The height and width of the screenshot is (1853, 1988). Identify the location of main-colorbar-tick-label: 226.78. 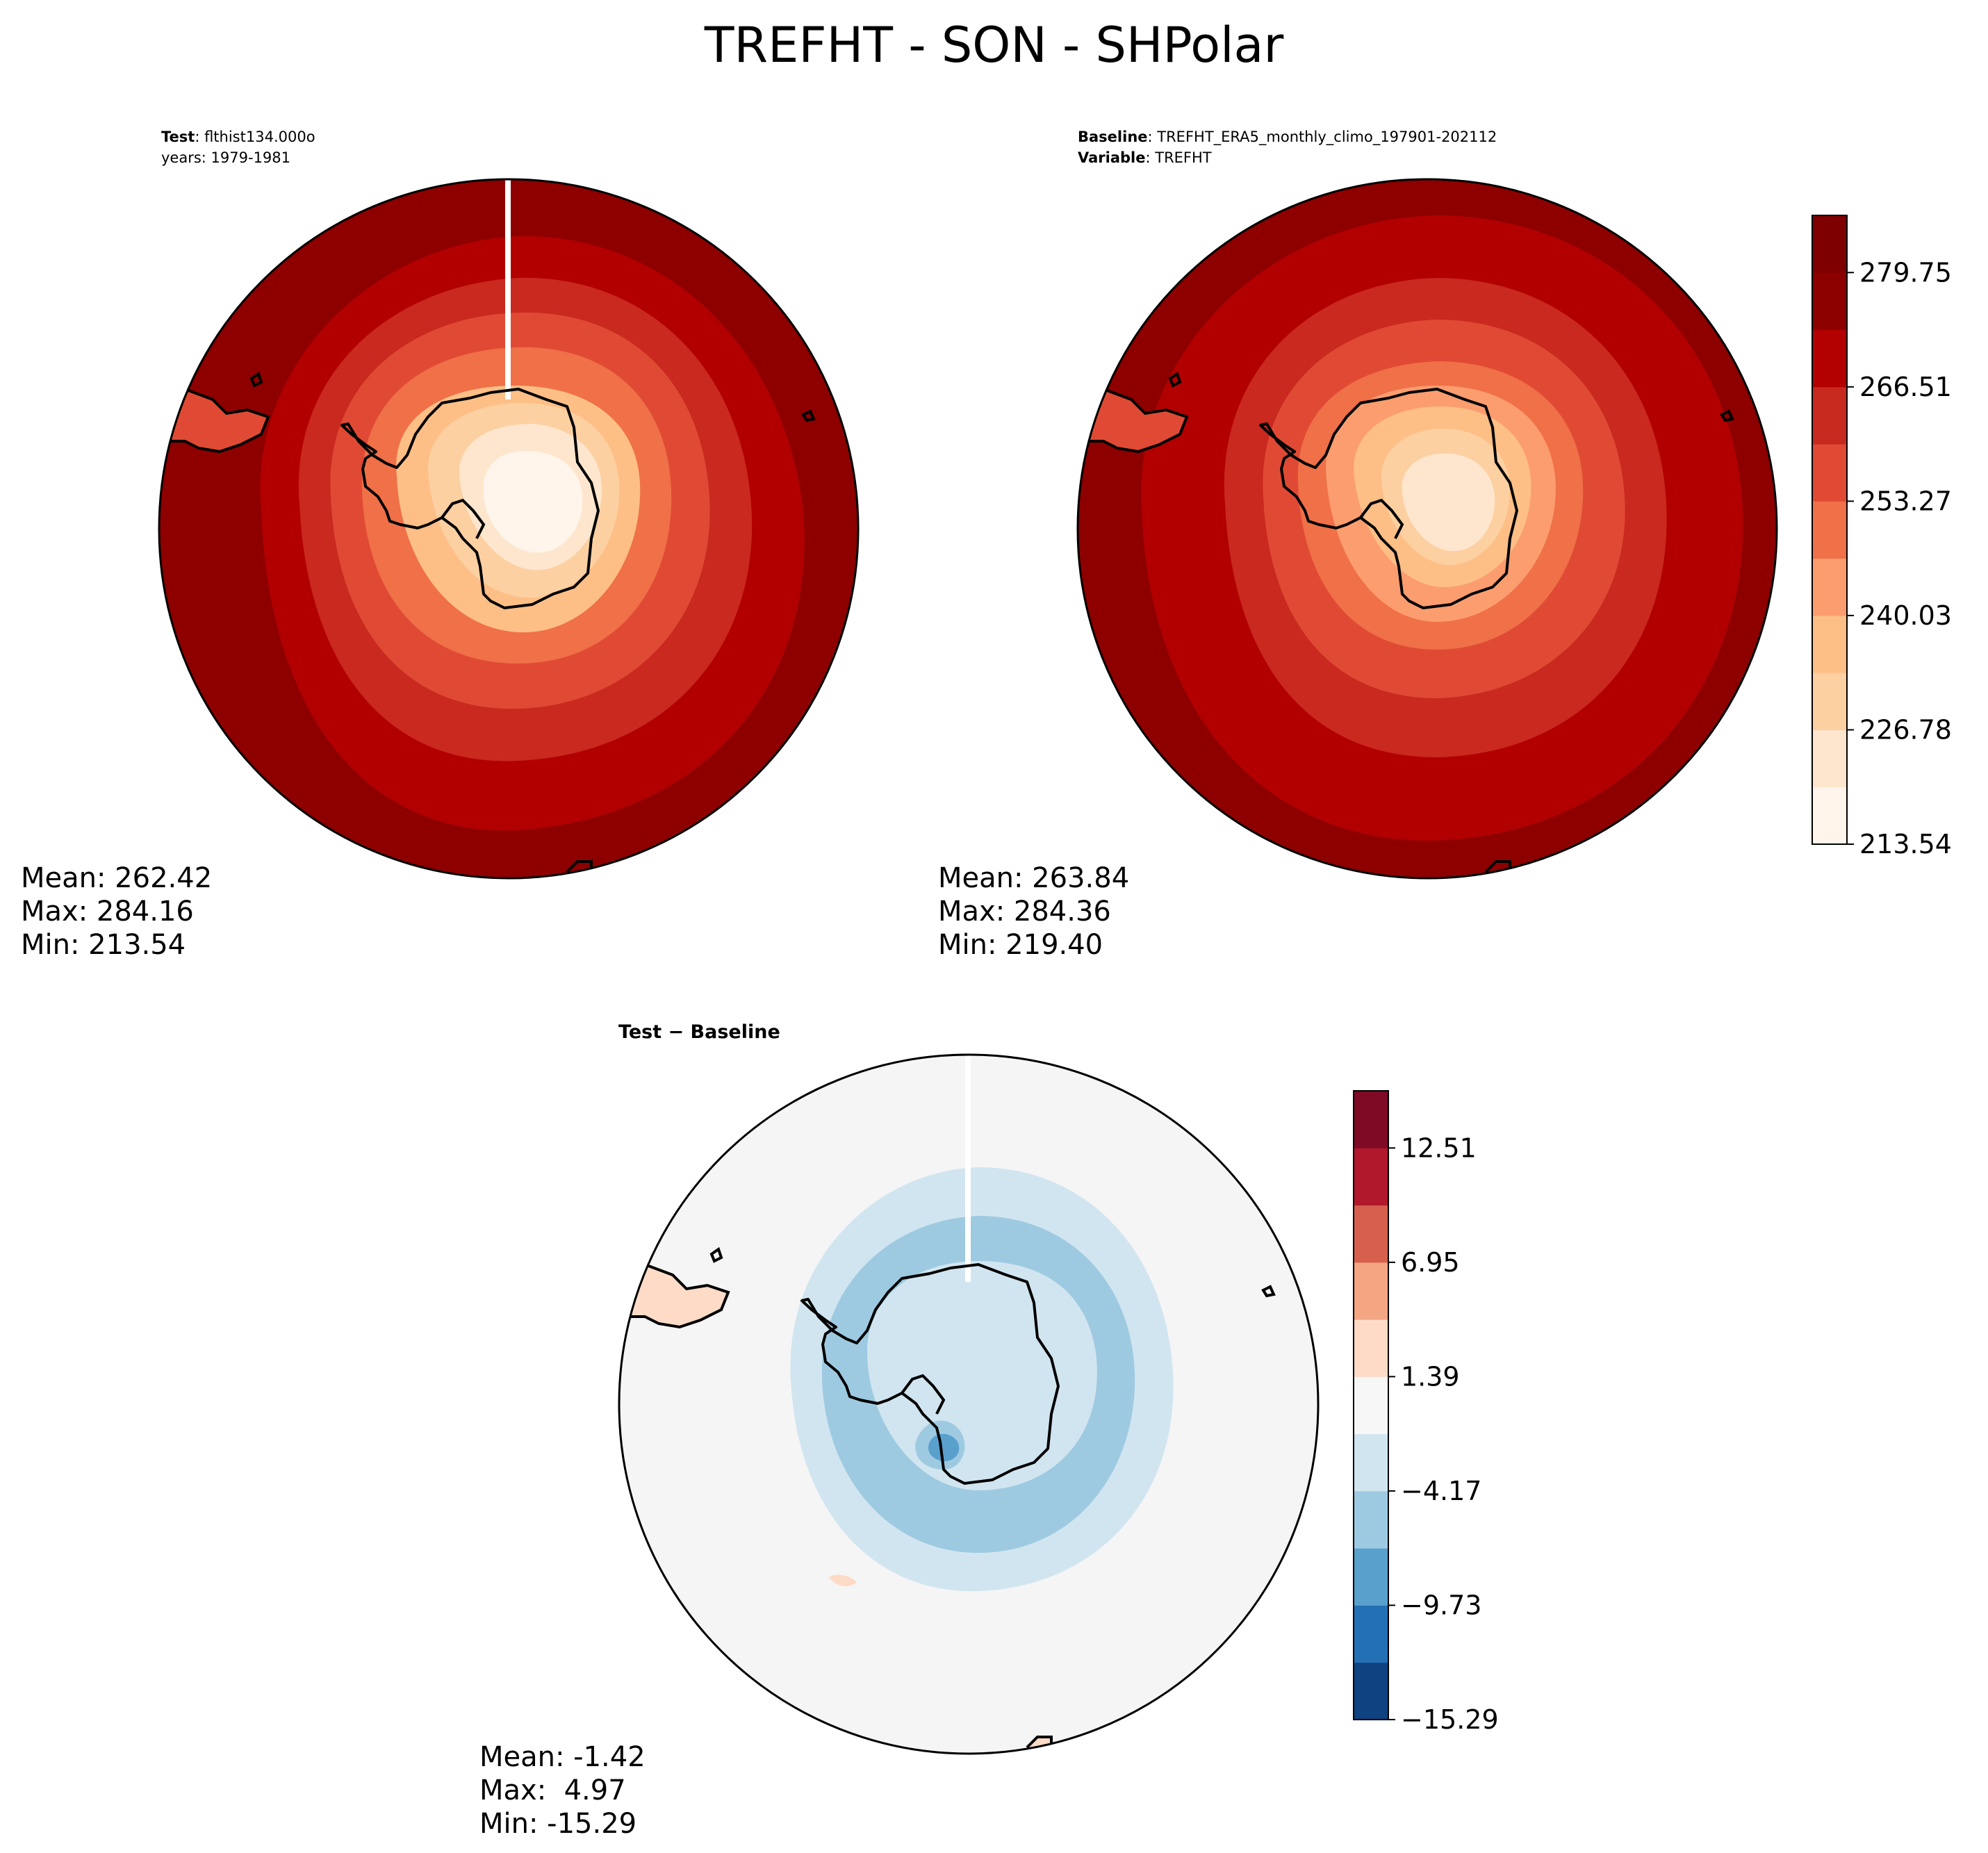
(1905, 729).